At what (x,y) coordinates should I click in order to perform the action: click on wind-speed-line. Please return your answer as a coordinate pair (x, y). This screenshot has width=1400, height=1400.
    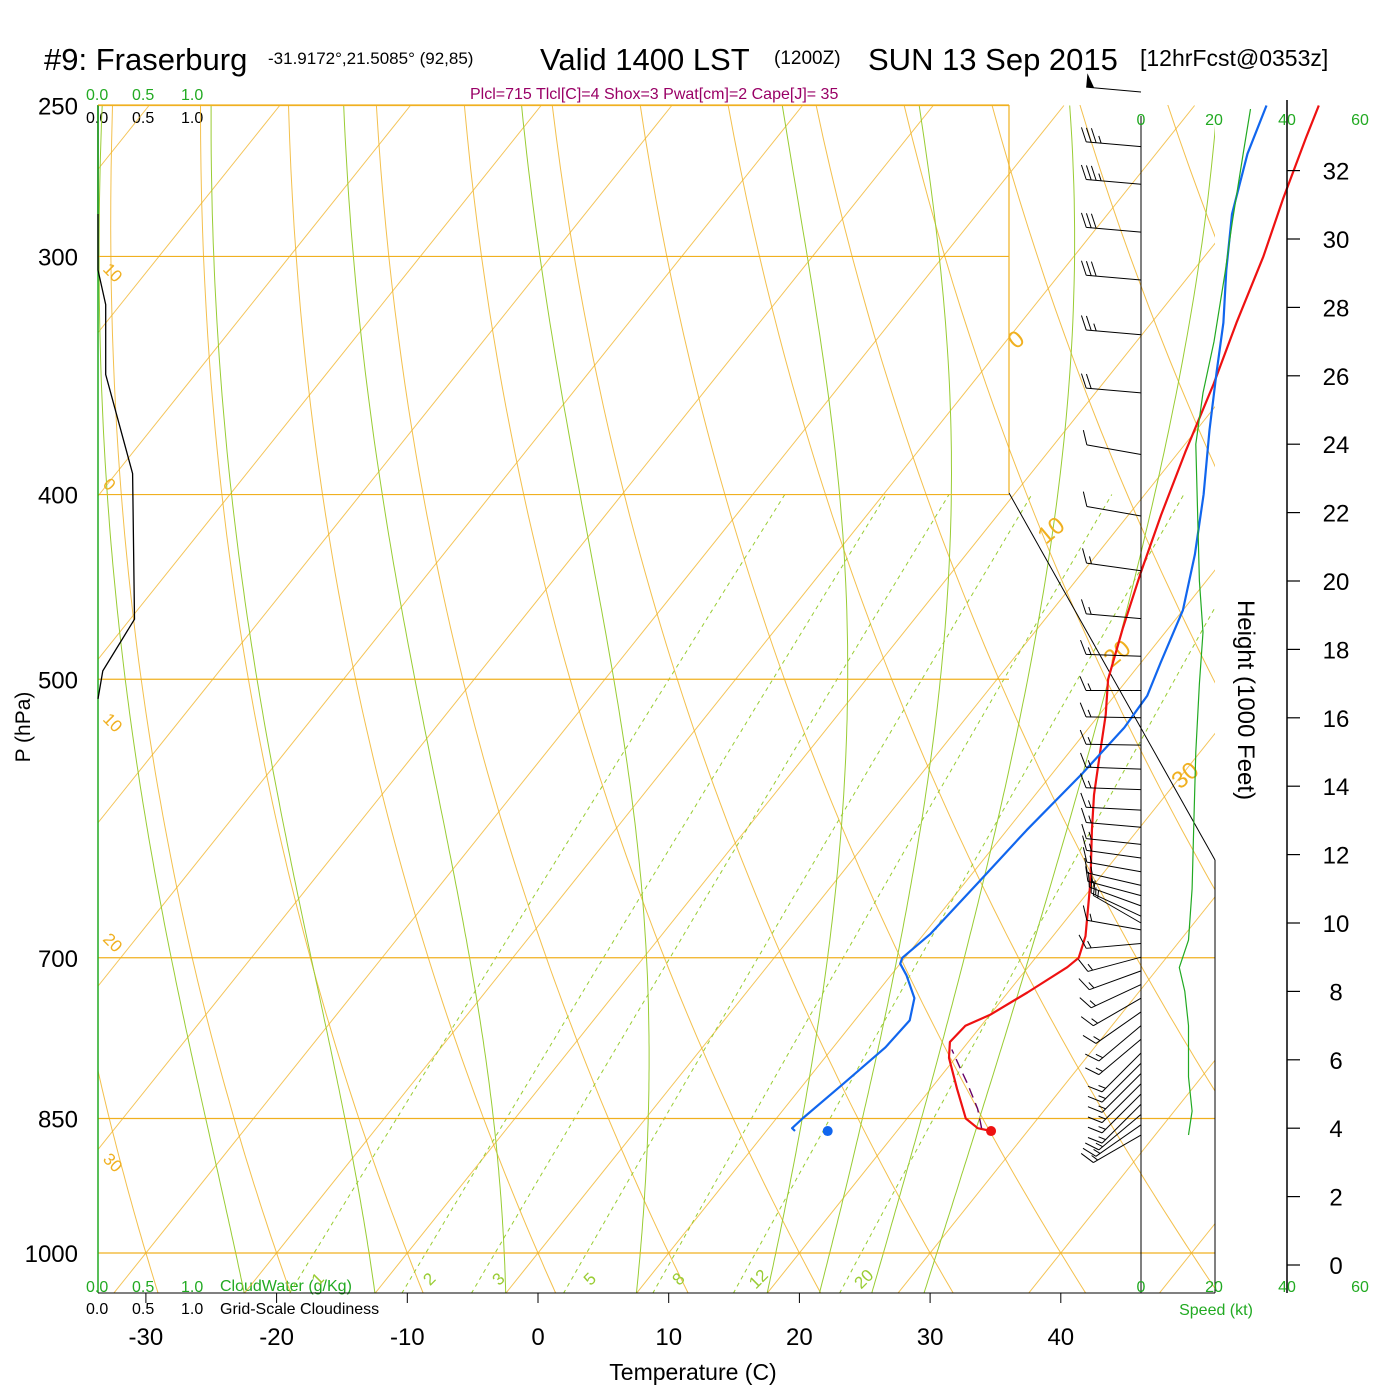
    Looking at the image, I should click on (1215, 622).